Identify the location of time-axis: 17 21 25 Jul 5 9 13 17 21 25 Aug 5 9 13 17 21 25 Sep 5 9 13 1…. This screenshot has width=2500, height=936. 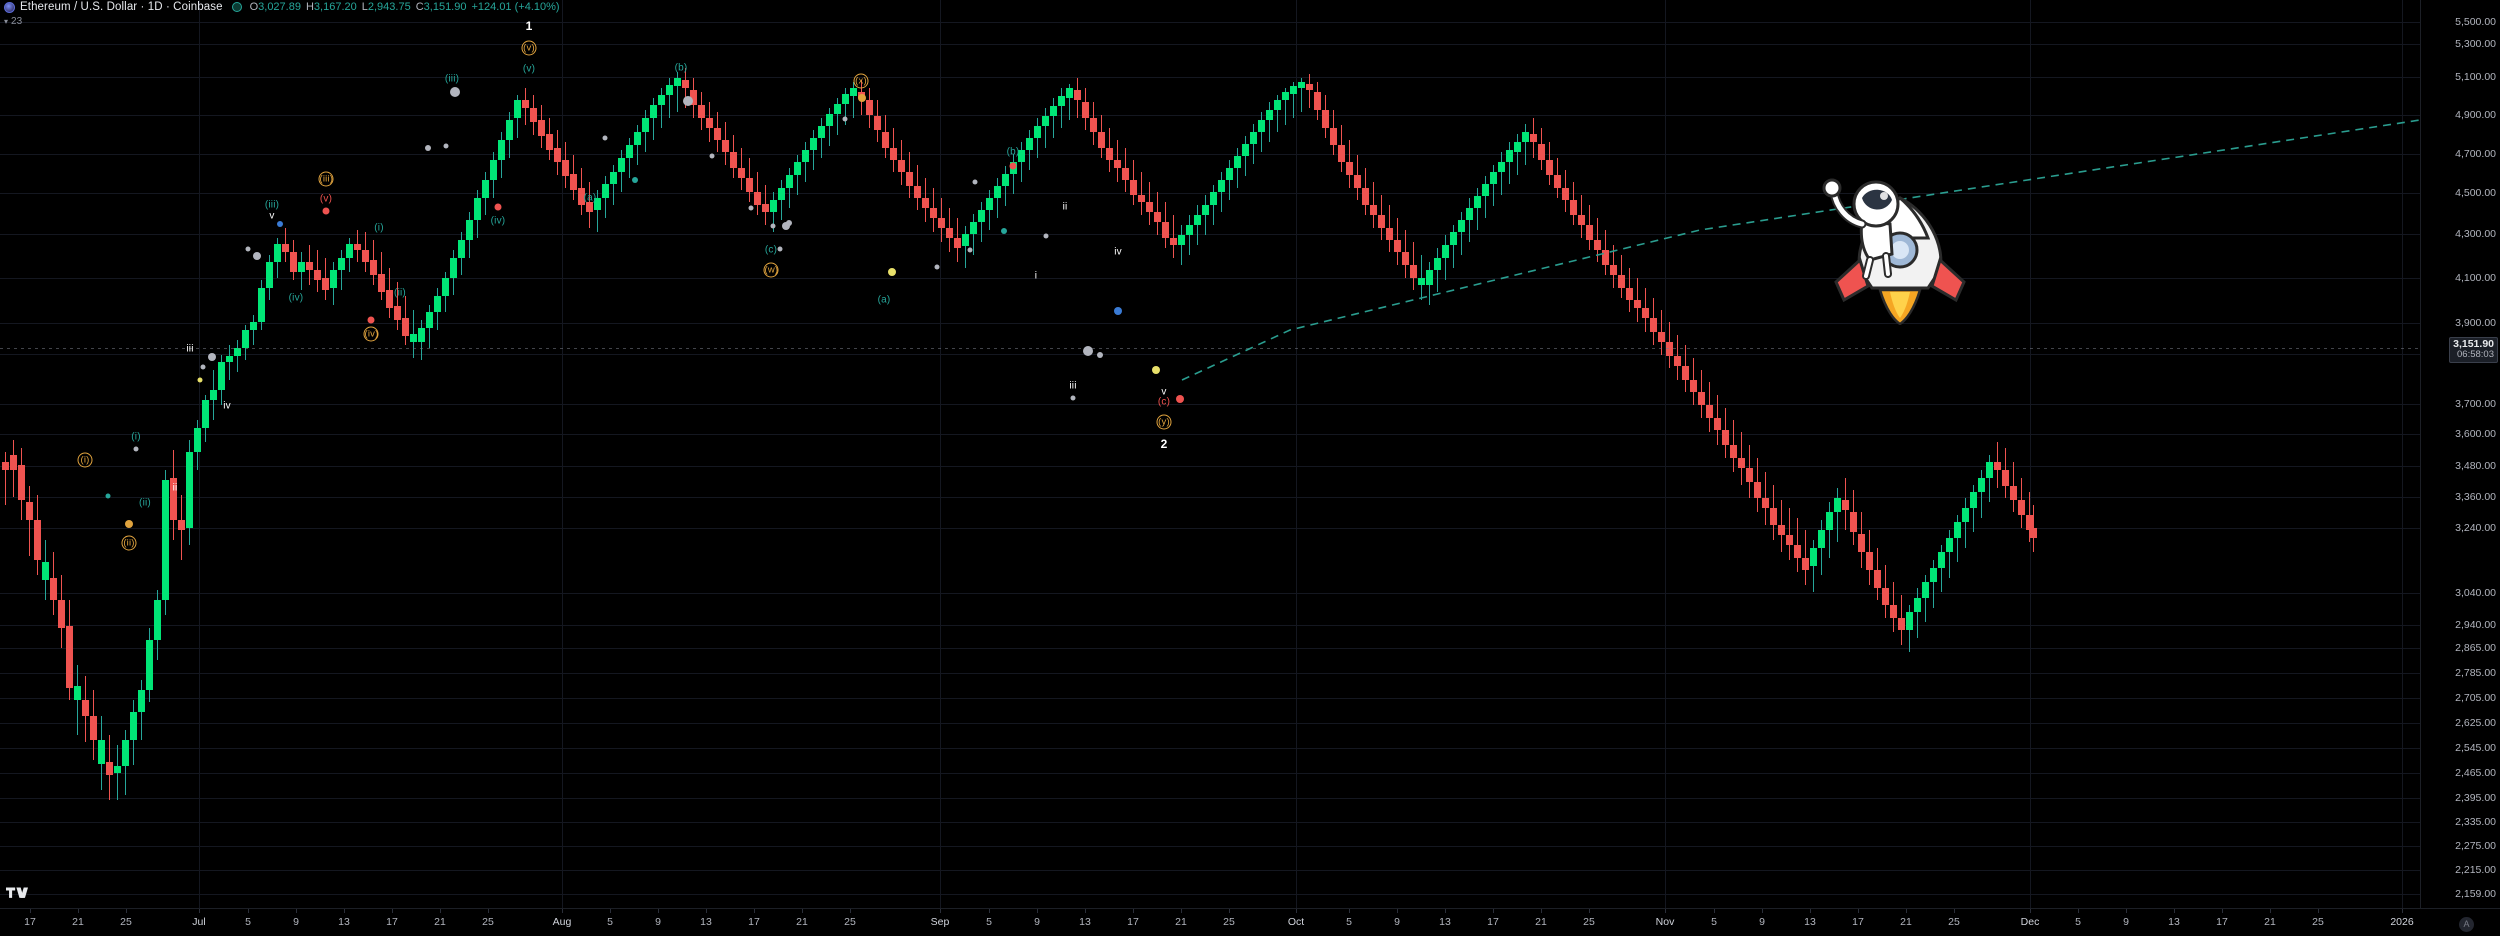
(1250, 922).